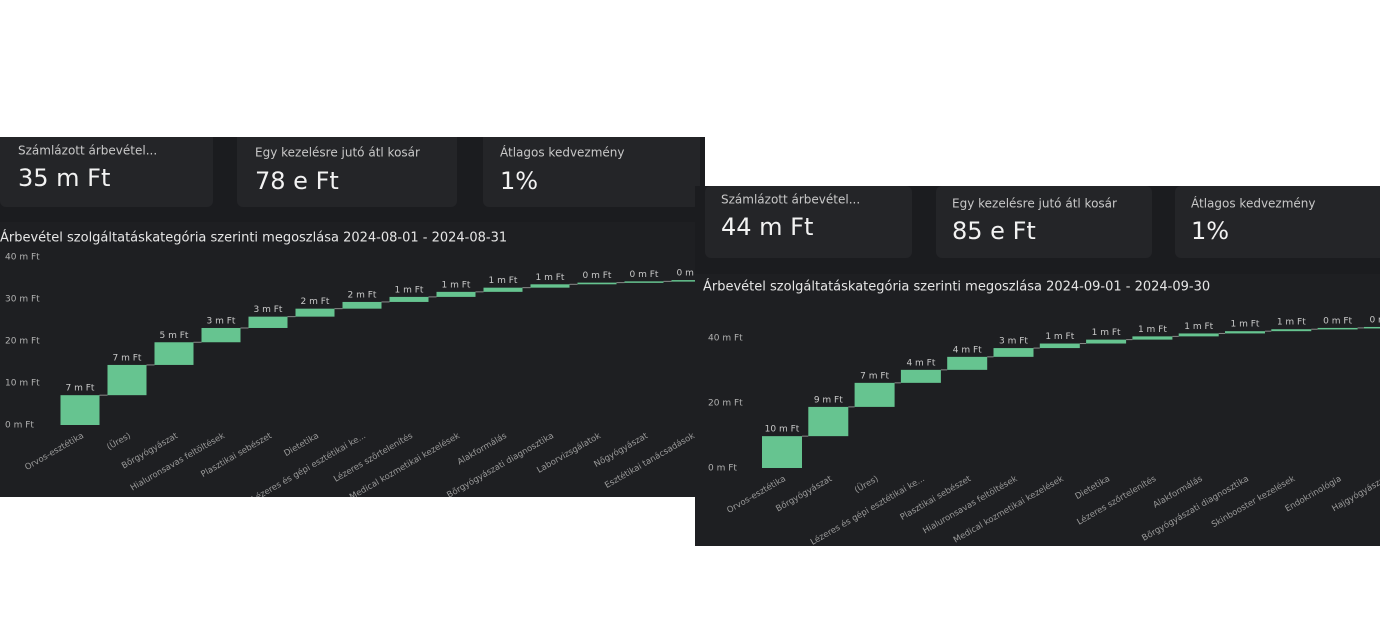 This screenshot has height=635, width=1380. Describe the element at coordinates (22, 384) in the screenshot. I see `y-tick-label: 10 m Ft` at that location.